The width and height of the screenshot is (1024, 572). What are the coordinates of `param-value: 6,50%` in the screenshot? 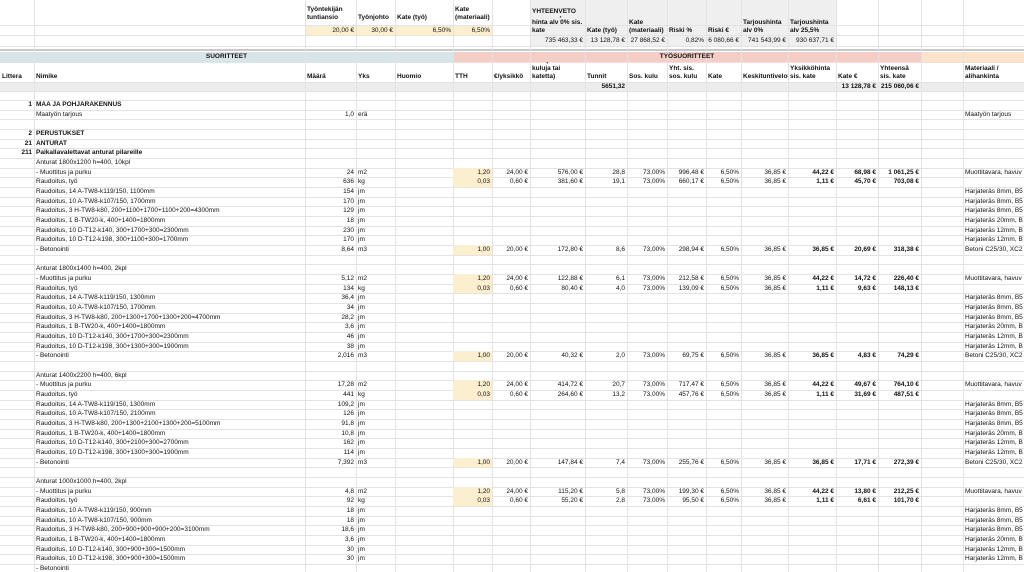 It's located at (480, 30).